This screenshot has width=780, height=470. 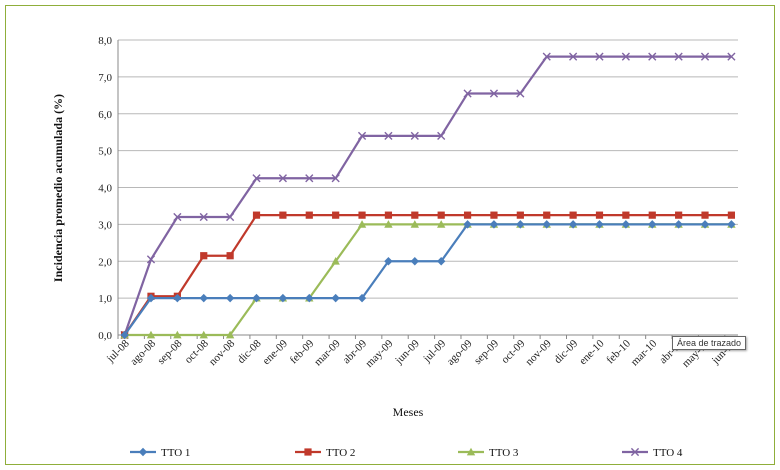 I want to click on x-tick-label: jun-09, so click(x=407, y=352).